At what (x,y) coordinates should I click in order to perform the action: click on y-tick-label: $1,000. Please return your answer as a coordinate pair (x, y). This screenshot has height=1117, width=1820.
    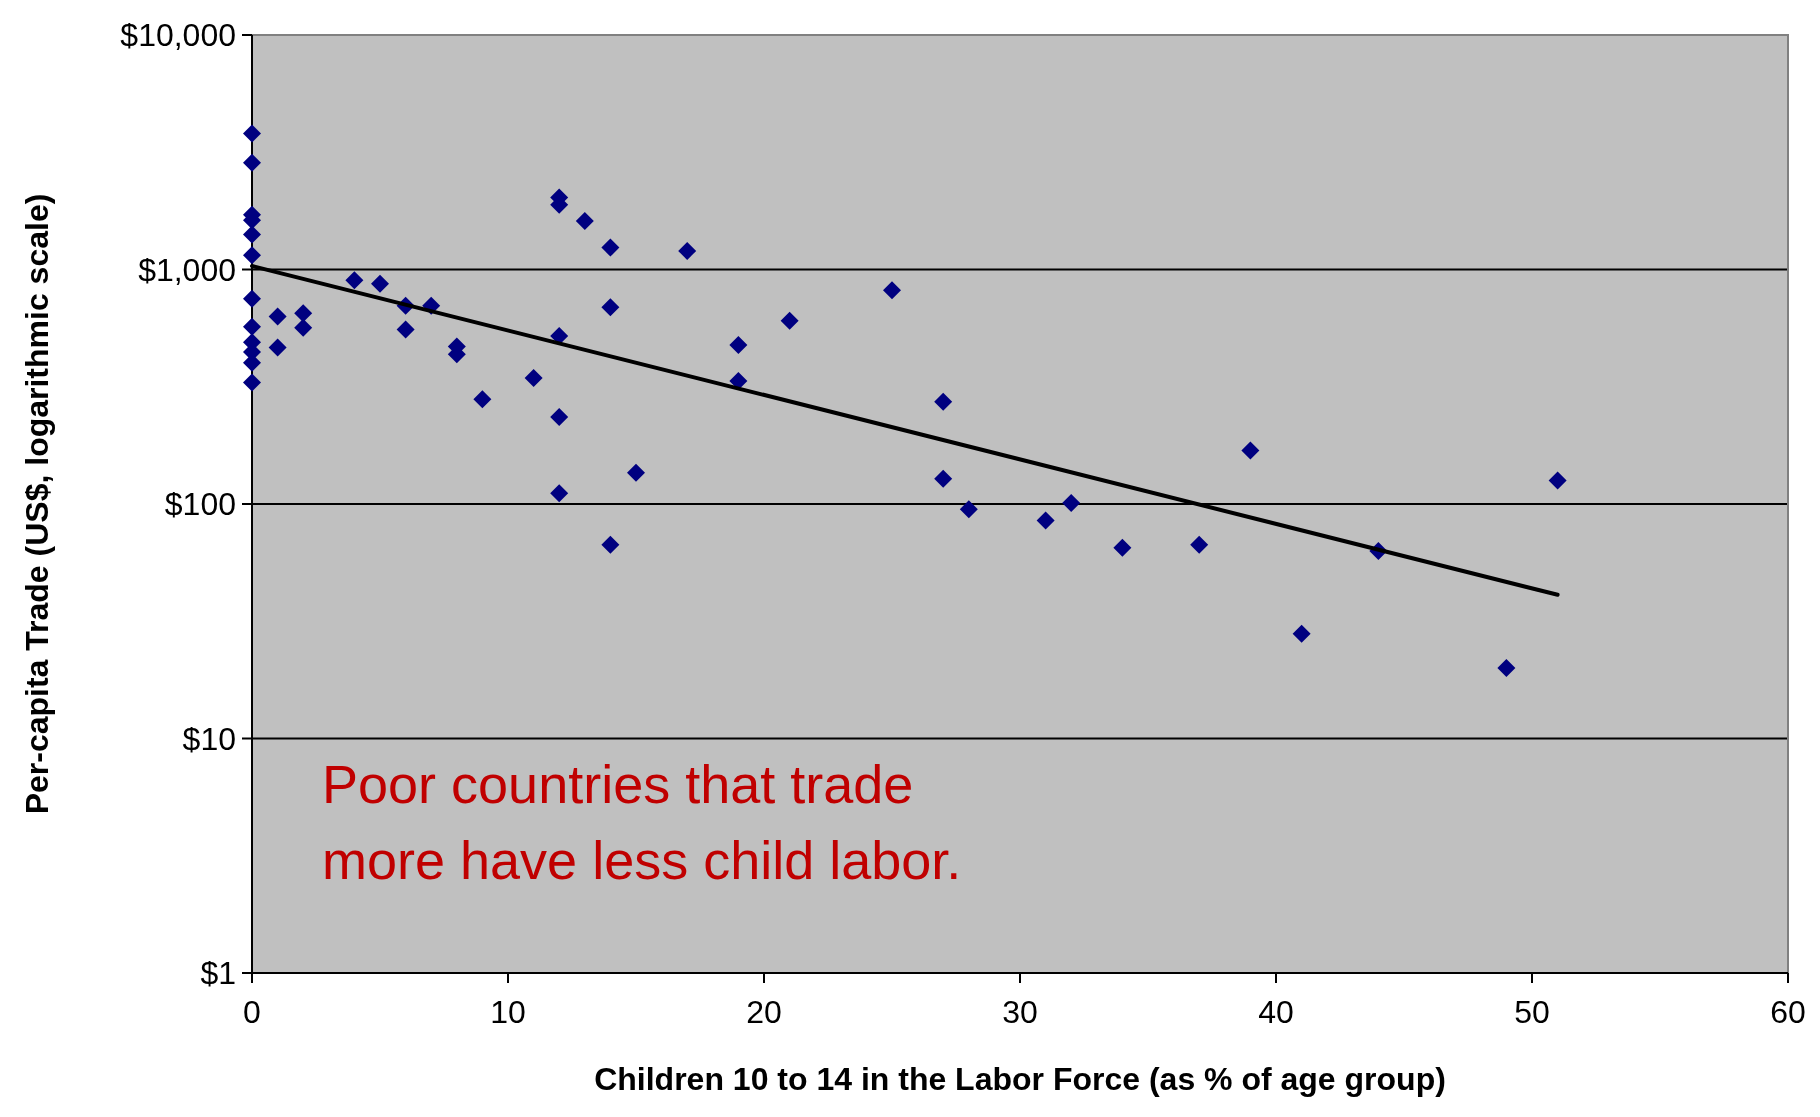
    Looking at the image, I should click on (187, 269).